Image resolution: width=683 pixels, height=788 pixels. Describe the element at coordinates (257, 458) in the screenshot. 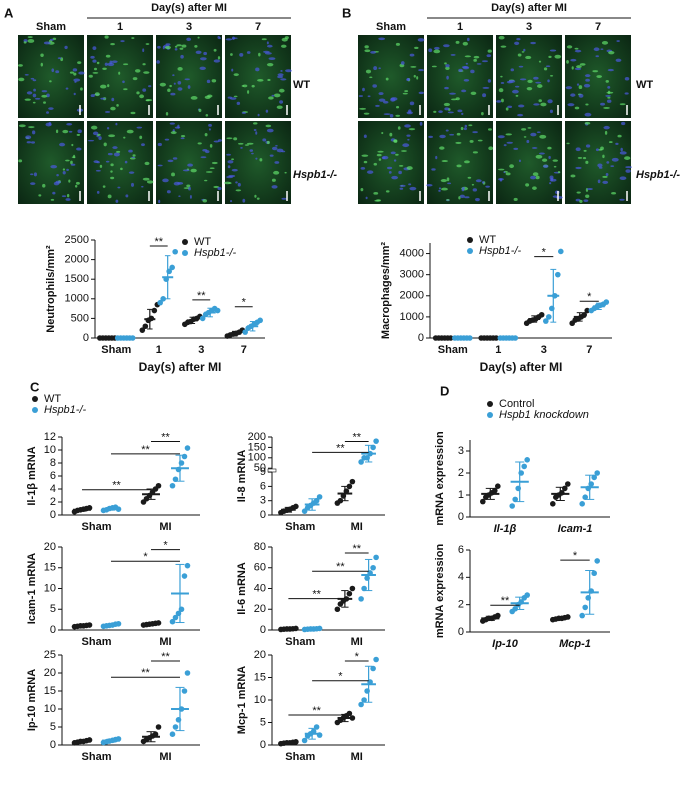

I see `y-tick-label: 100` at that location.